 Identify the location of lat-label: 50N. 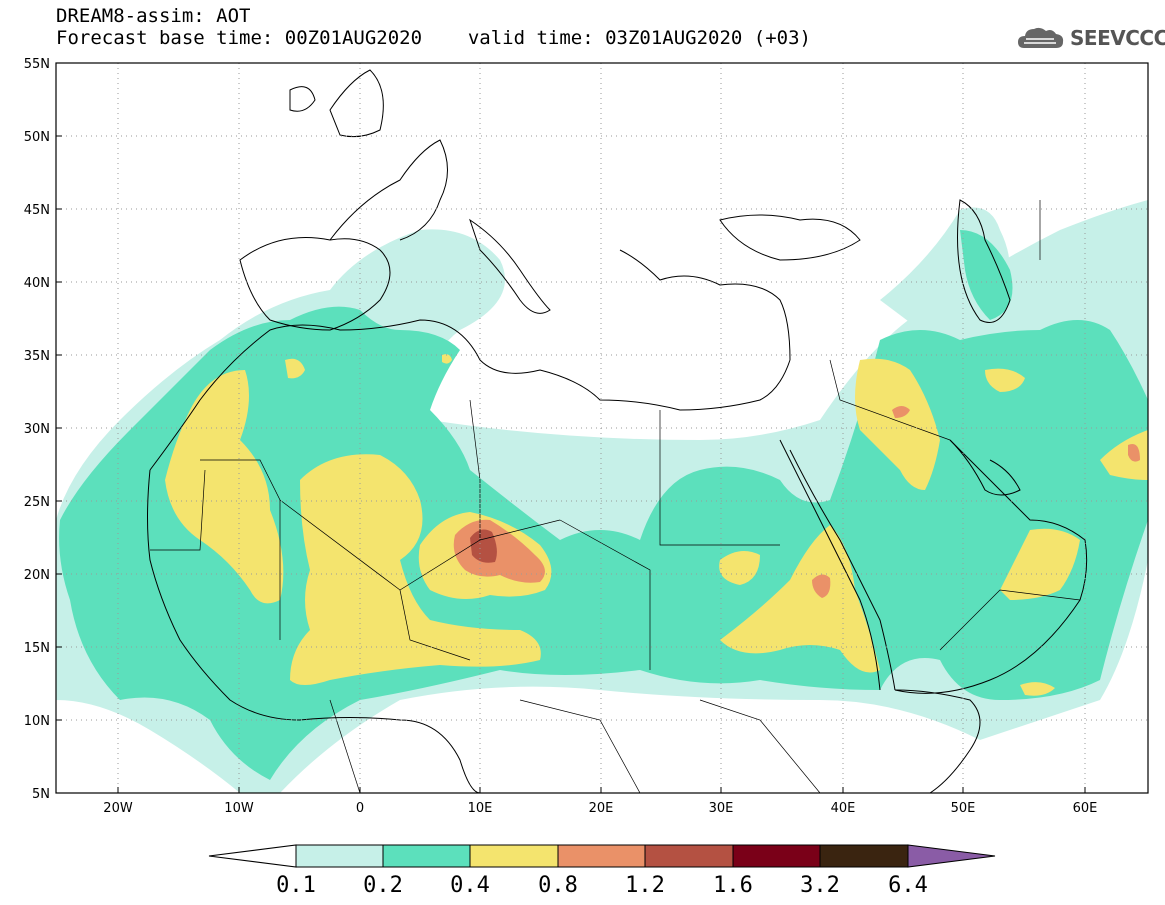
(37, 137).